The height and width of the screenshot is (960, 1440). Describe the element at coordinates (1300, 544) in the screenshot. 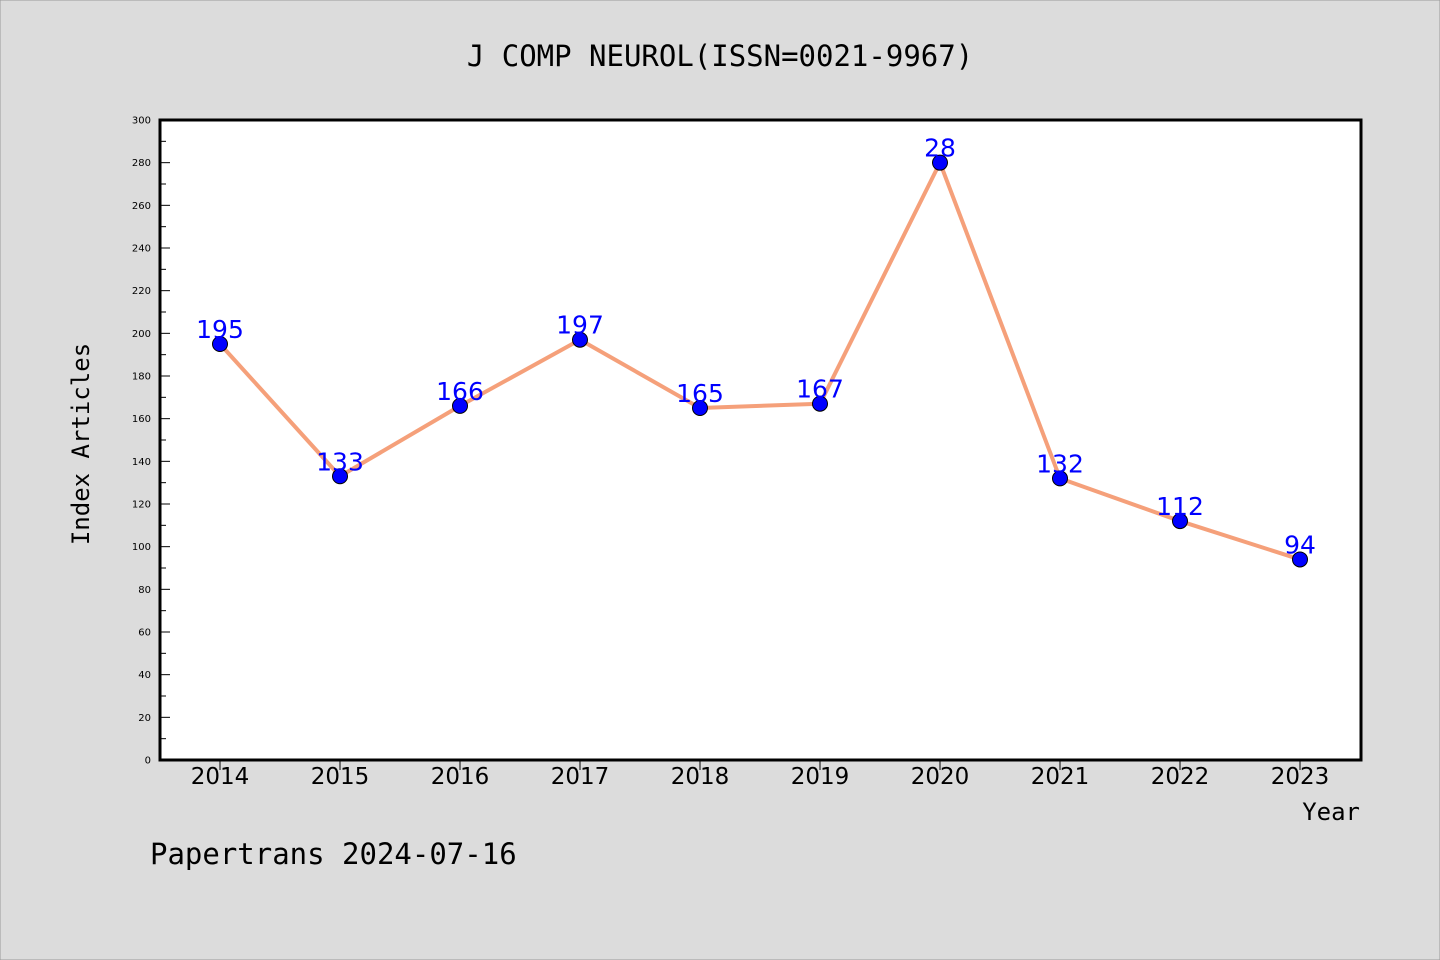

I see `data-label: 94` at that location.